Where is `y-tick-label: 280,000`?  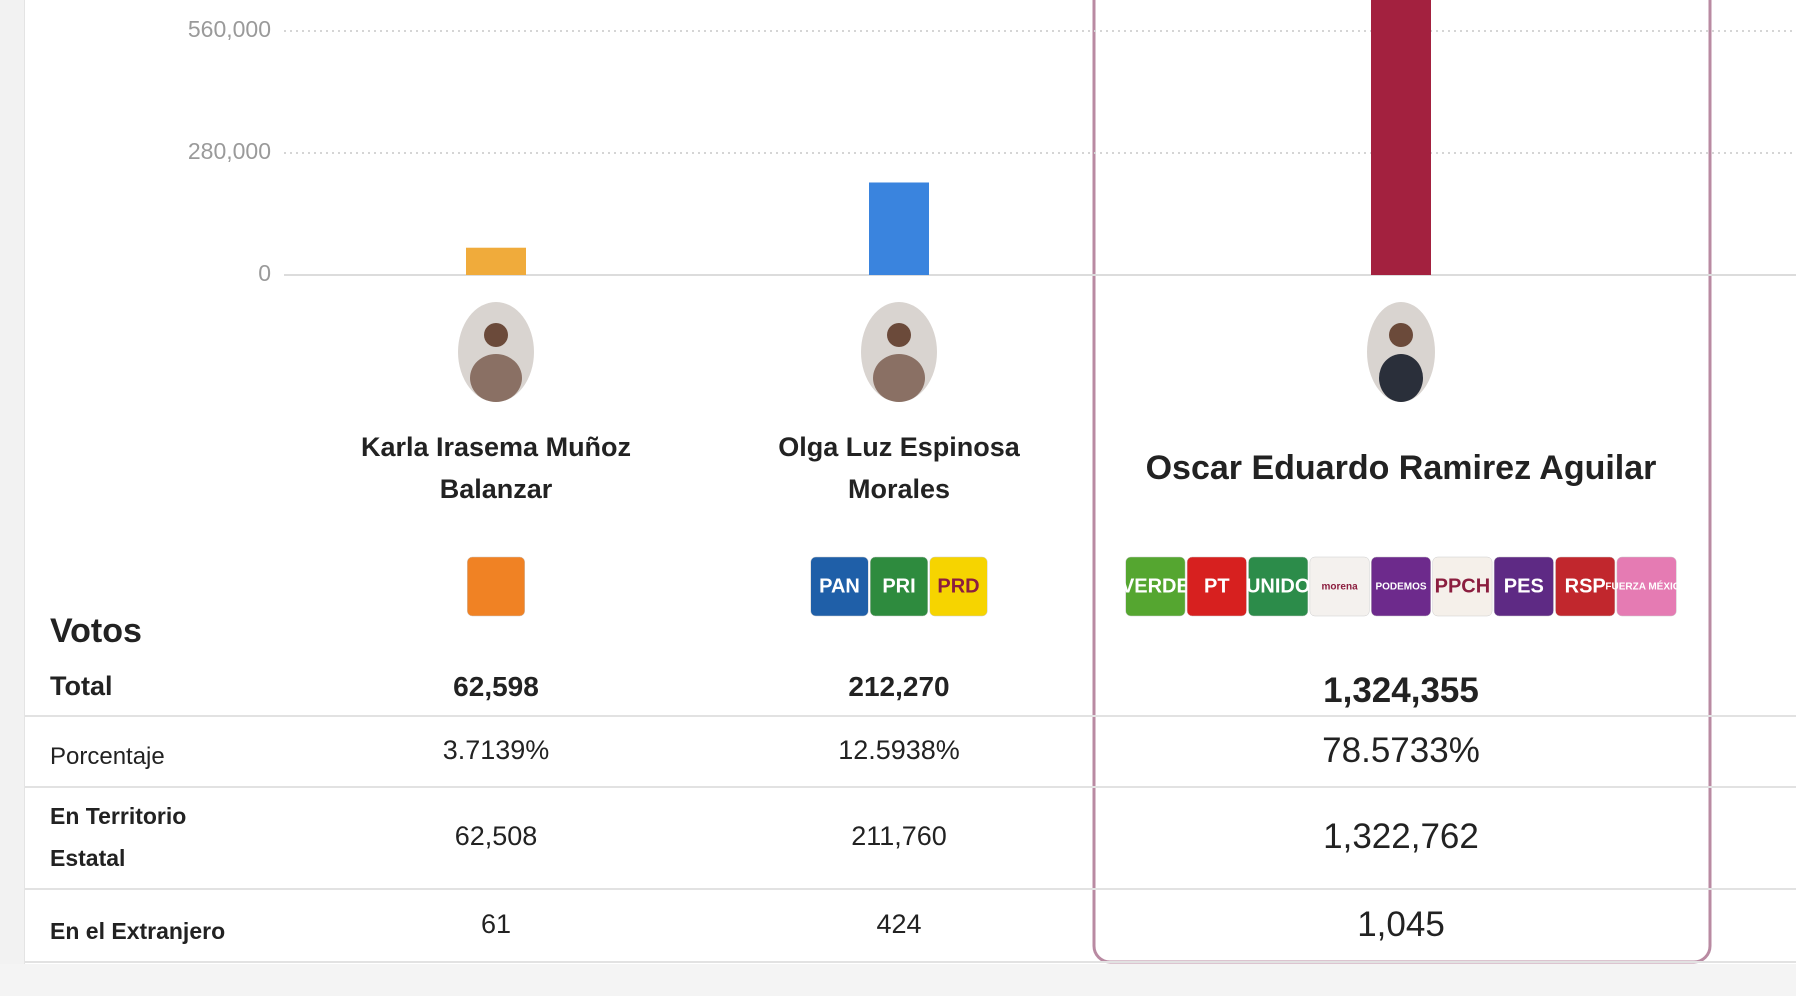 y-tick-label: 280,000 is located at coordinates (229, 151).